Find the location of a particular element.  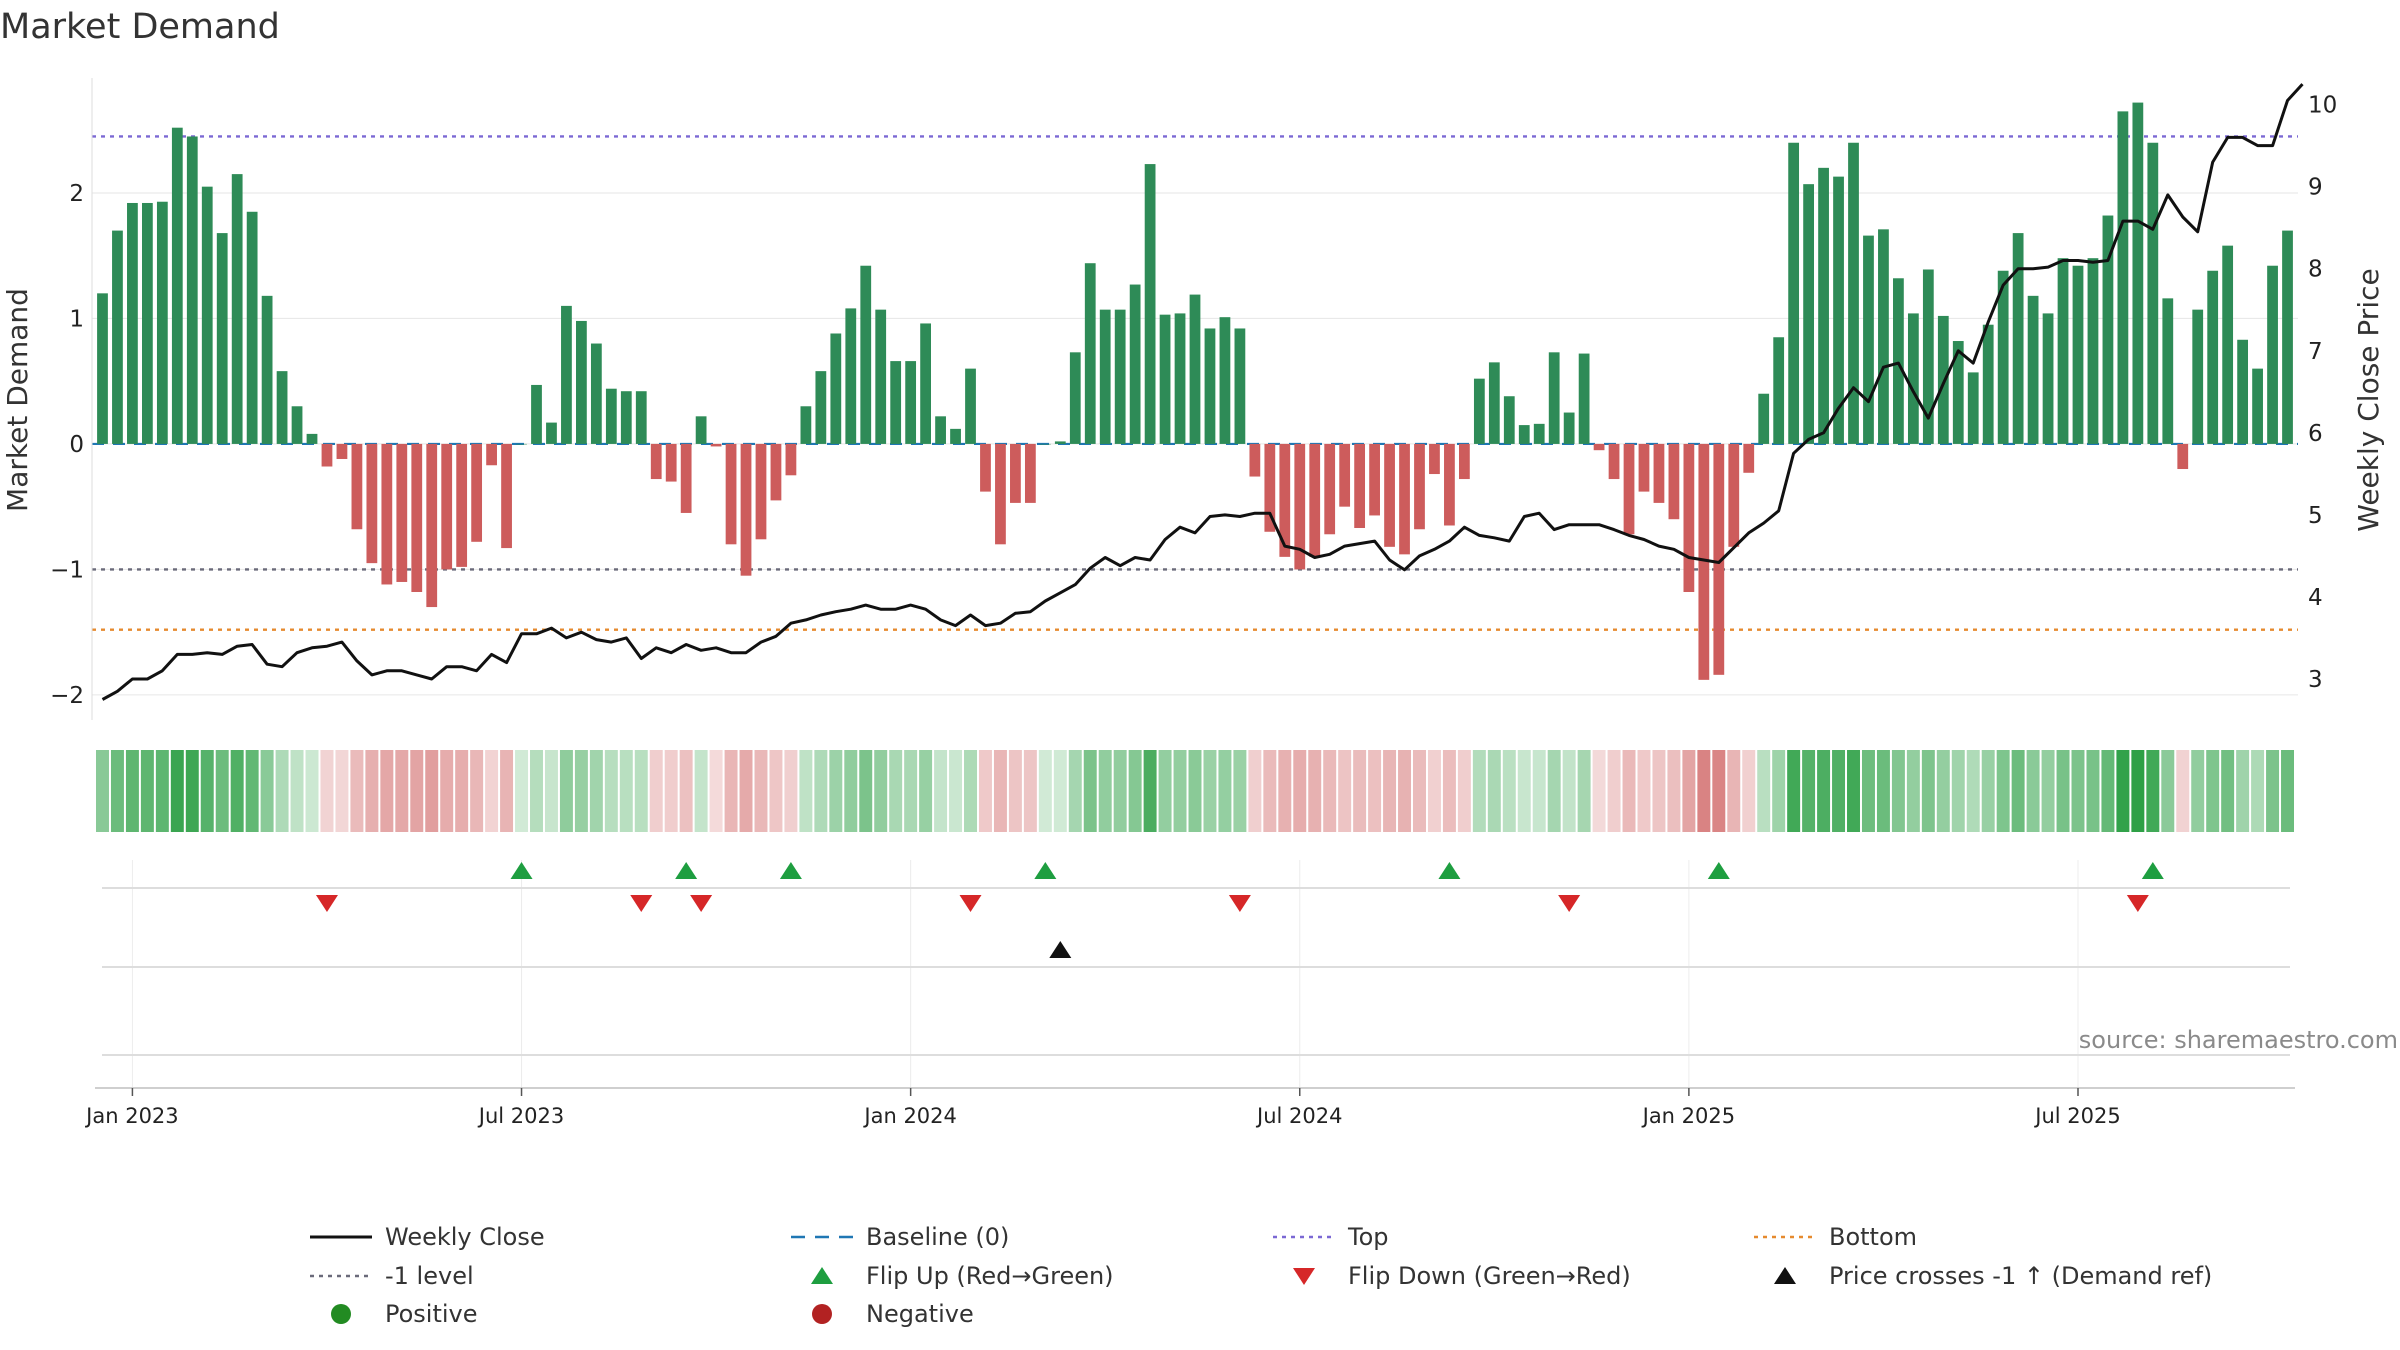

chart-title: Market Demand is located at coordinates (140, 27).